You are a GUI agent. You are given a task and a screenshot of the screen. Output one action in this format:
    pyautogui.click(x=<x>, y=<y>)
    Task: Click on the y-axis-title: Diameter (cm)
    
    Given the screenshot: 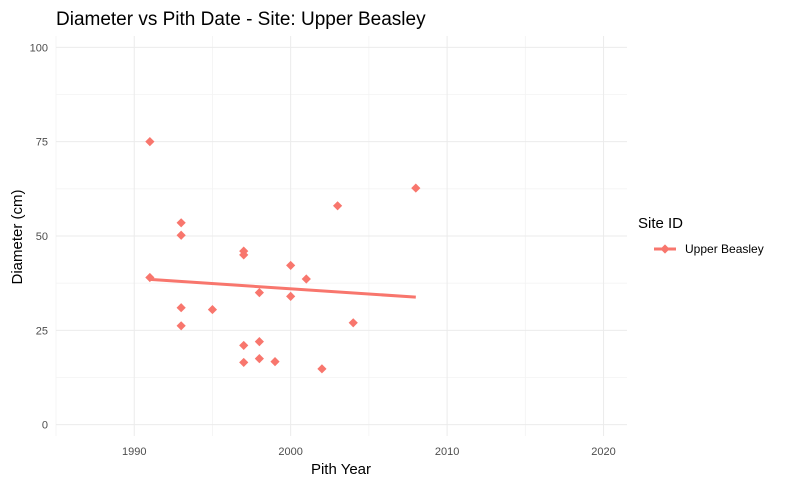 What is the action you would take?
    pyautogui.click(x=17, y=236)
    